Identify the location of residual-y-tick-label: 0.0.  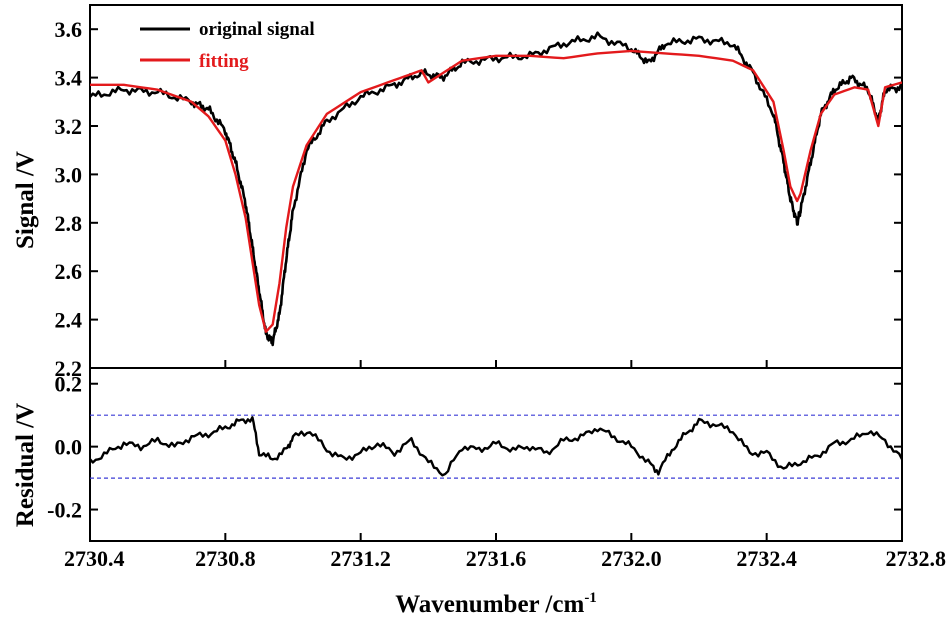
(69, 447).